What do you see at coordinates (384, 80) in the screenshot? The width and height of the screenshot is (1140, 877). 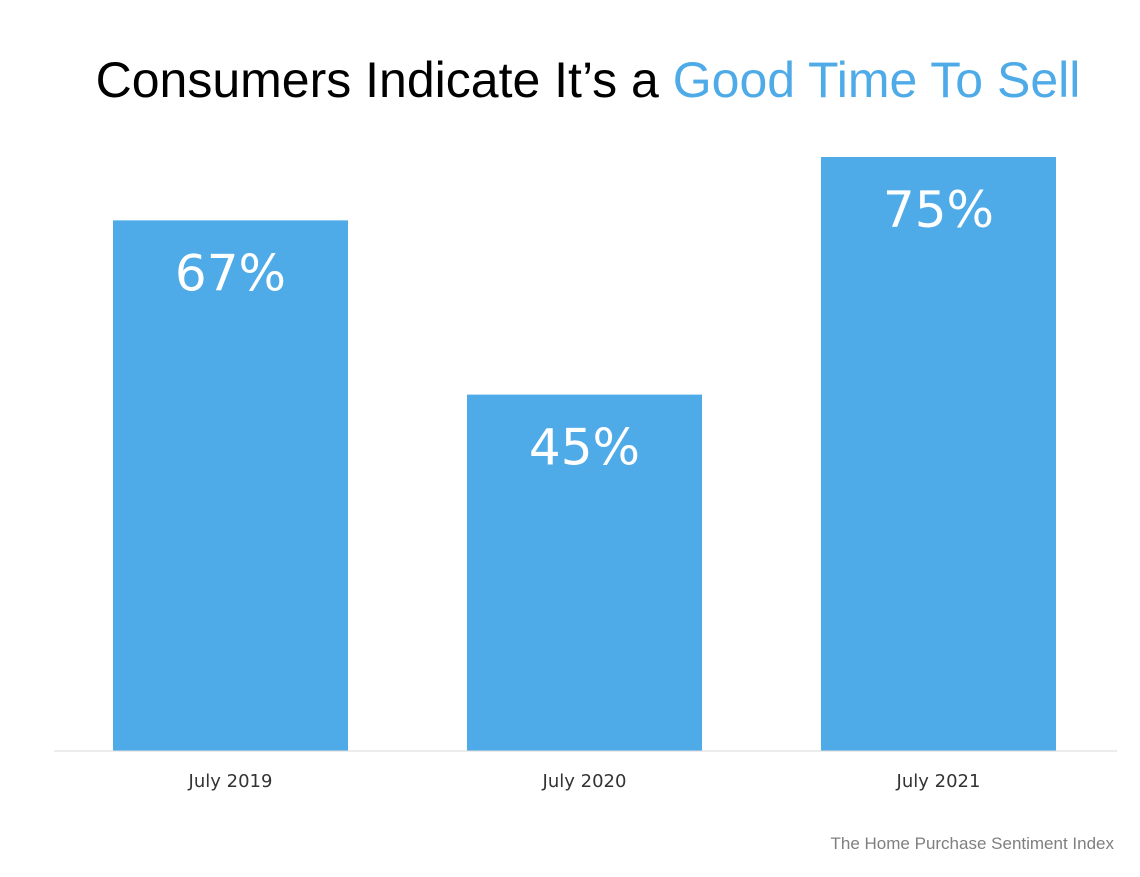 I see `chart-title-main: Consumers Indicate It’s a` at bounding box center [384, 80].